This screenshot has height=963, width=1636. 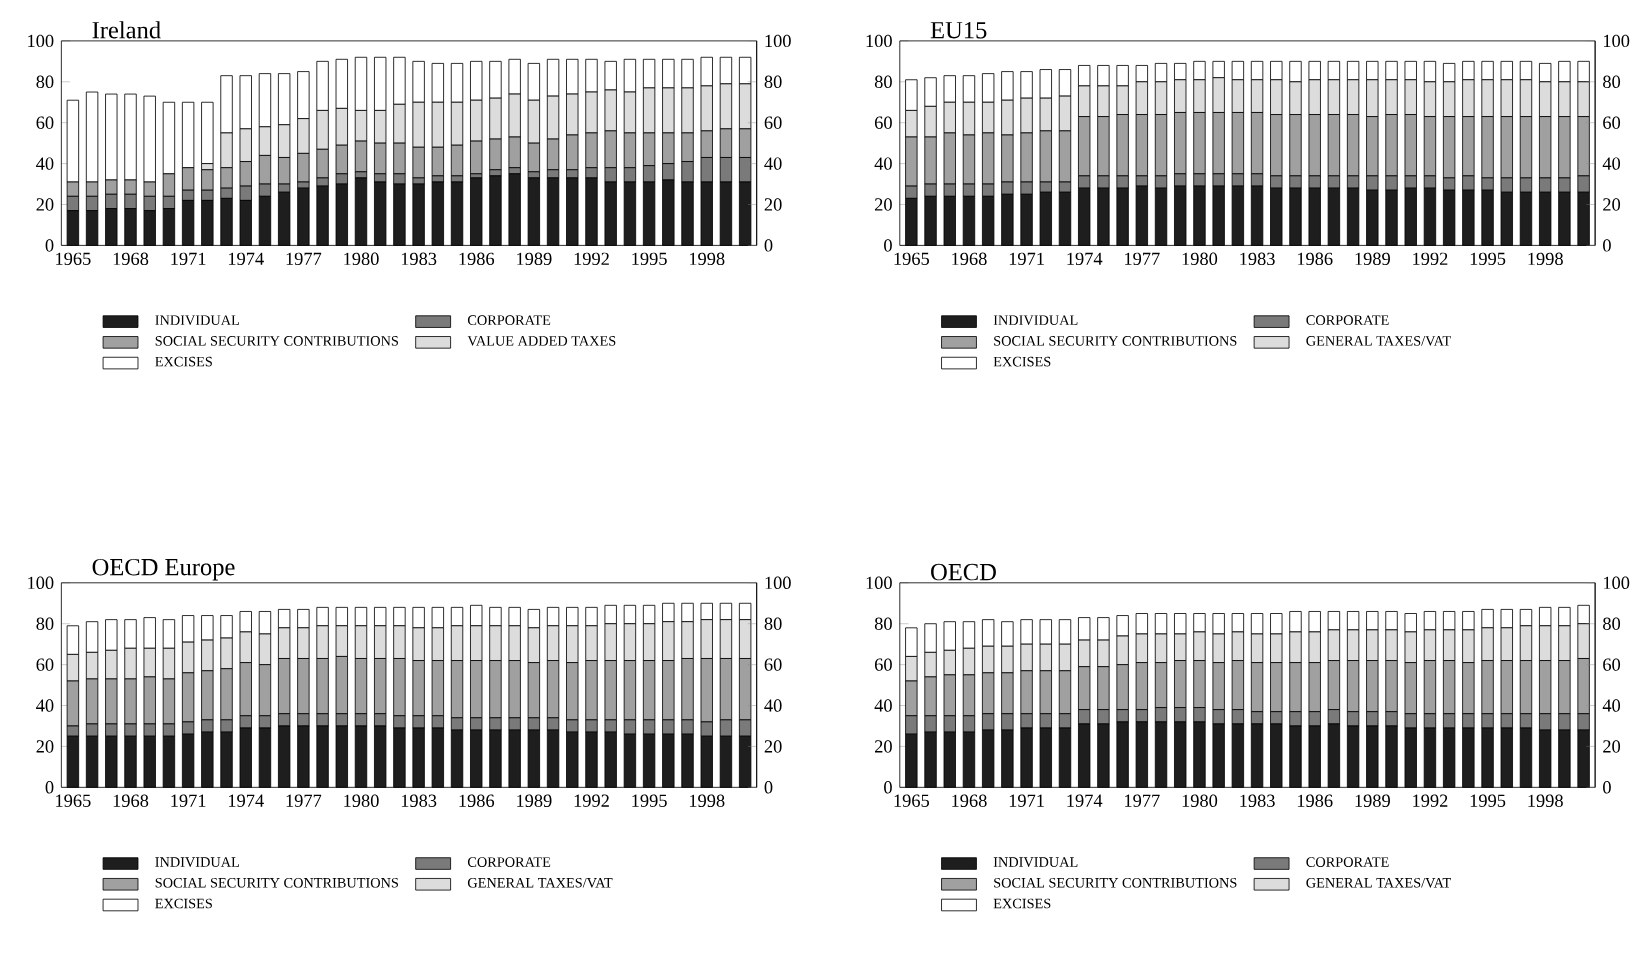 What do you see at coordinates (126, 30) in the screenshot?
I see `chart-title: Ireland` at bounding box center [126, 30].